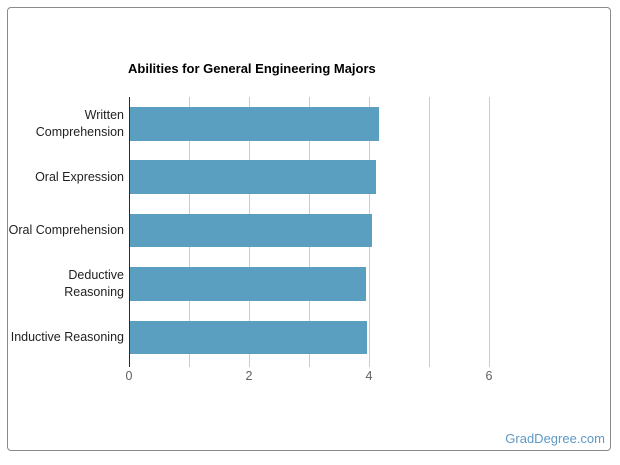  Describe the element at coordinates (254, 124) in the screenshot. I see `bar-written-comprehension` at that location.